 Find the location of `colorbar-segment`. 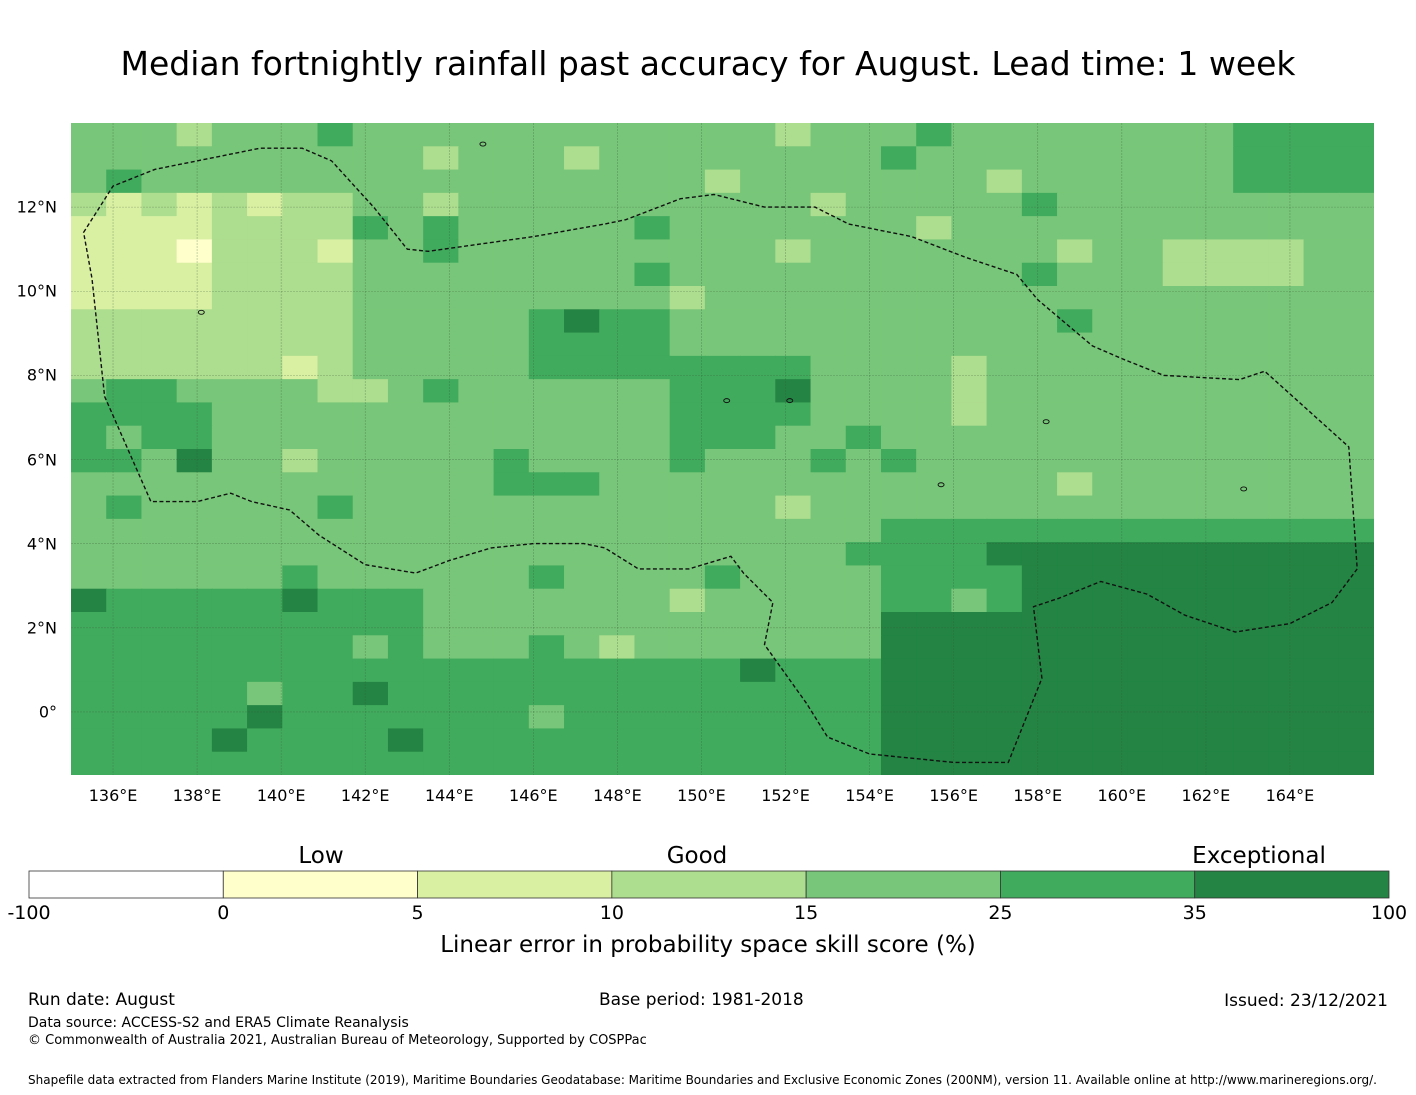

colorbar-segment is located at coordinates (903, 884).